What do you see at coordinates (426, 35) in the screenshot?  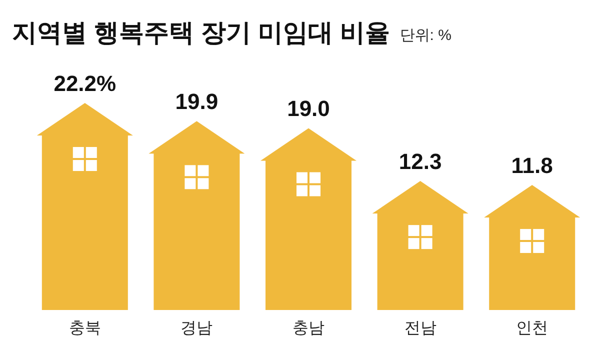 I see `subtitle: 단위: %` at bounding box center [426, 35].